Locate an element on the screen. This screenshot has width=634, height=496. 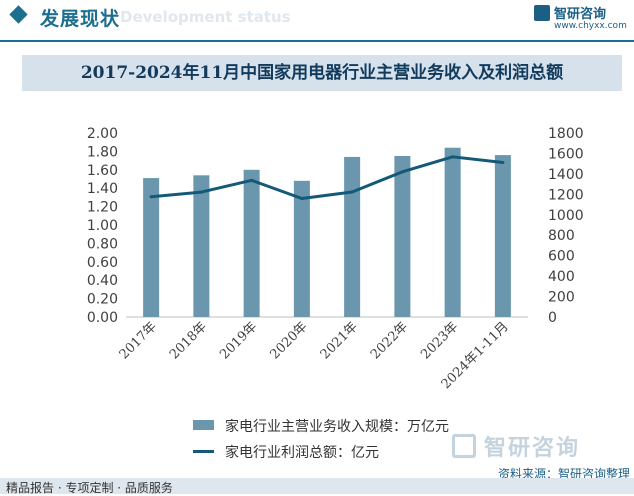
y-left-tick-label: 1.80 is located at coordinates (102, 152).